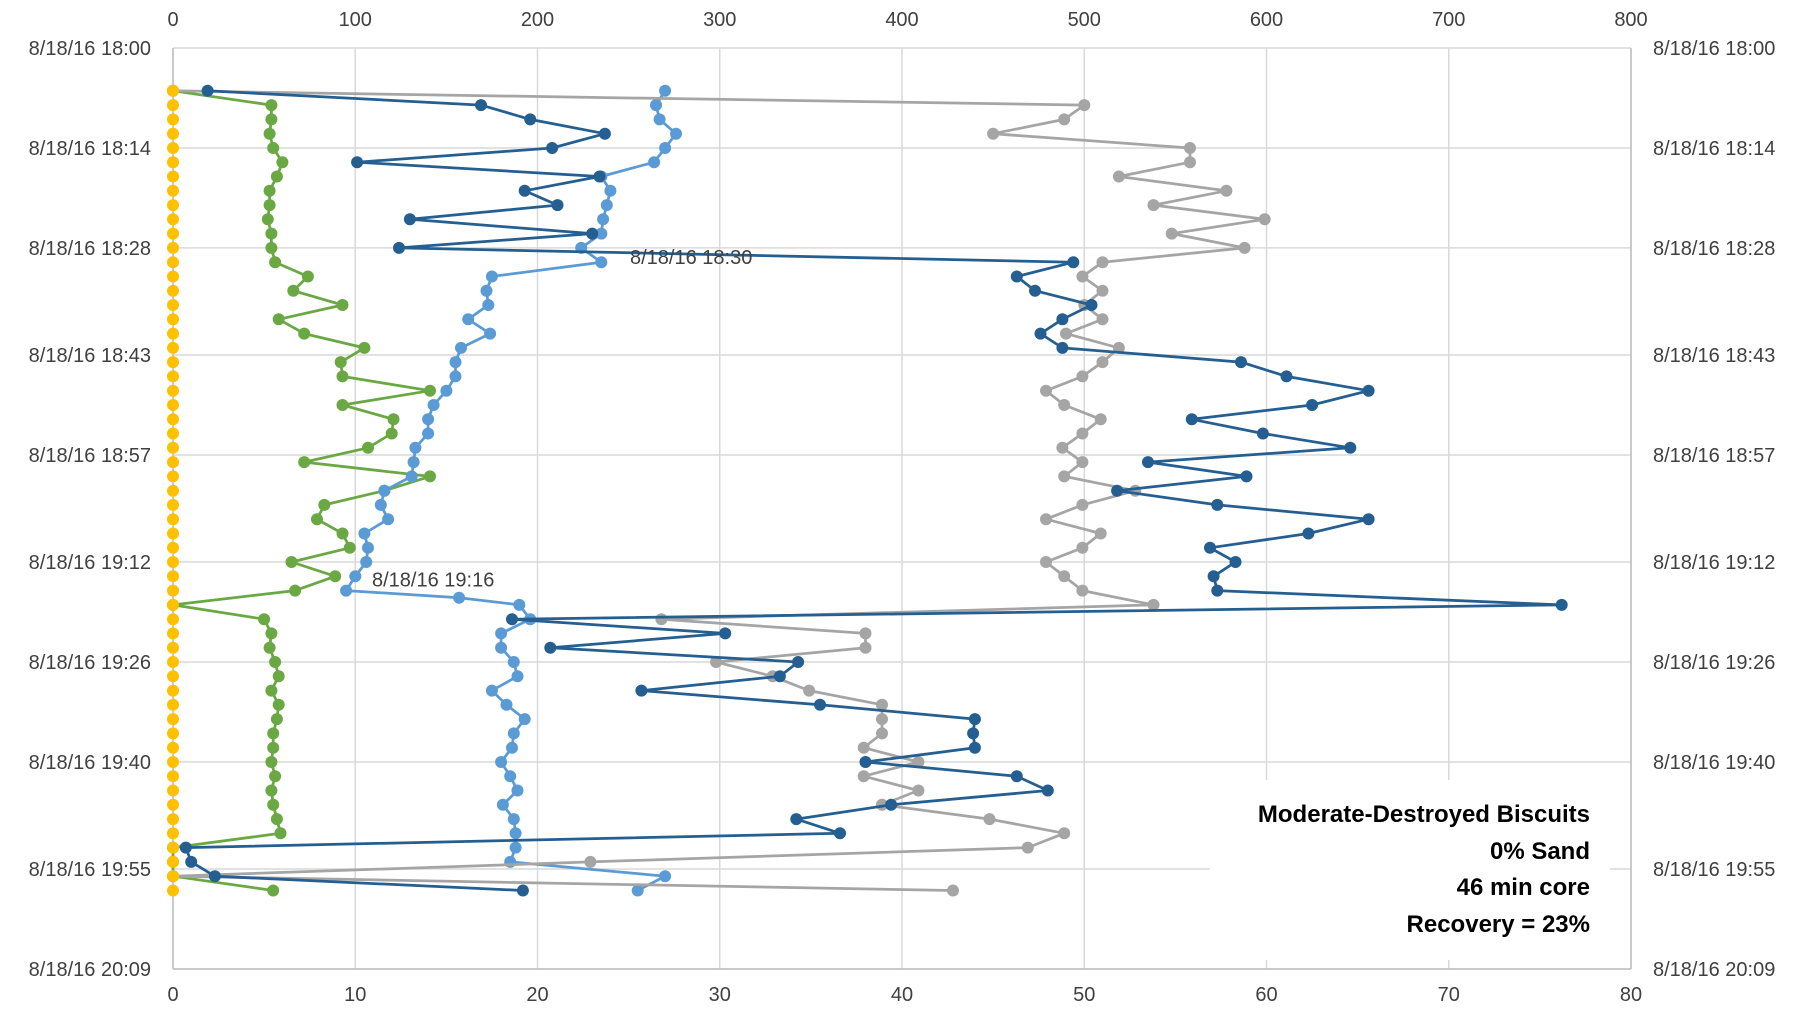 The width and height of the screenshot is (1814, 1018). I want to click on left-axis-tick-label: 8/18/16 19:55, so click(90, 870).